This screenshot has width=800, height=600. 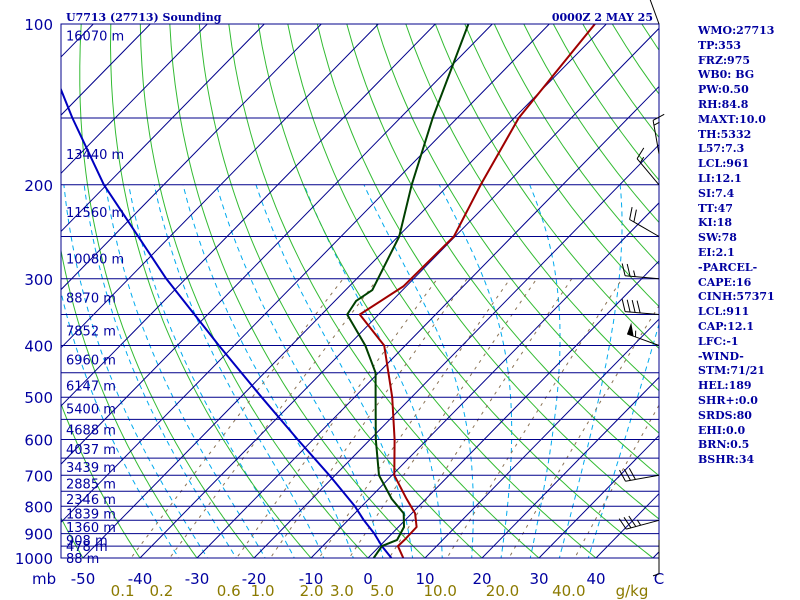 What do you see at coordinates (91, 431) in the screenshot?
I see `height-label: 4688 m` at bounding box center [91, 431].